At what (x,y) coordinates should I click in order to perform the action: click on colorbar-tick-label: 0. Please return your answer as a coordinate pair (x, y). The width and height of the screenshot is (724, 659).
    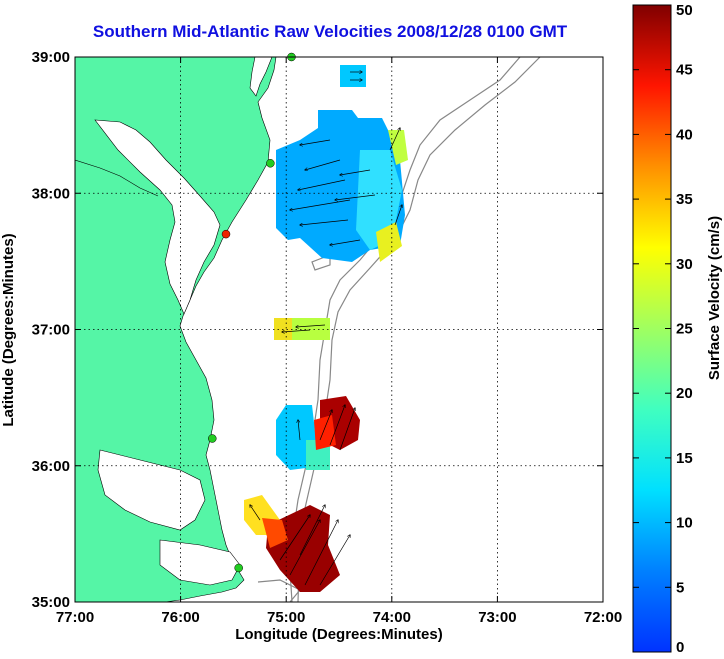
    Looking at the image, I should click on (680, 647).